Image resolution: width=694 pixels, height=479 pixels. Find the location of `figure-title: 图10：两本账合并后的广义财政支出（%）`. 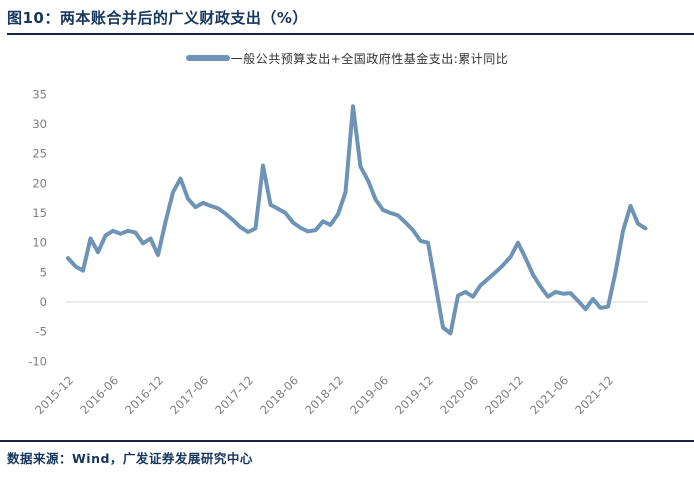

figure-title: 图10：两本账合并后的广义财政支出（%） is located at coordinates (157, 18).